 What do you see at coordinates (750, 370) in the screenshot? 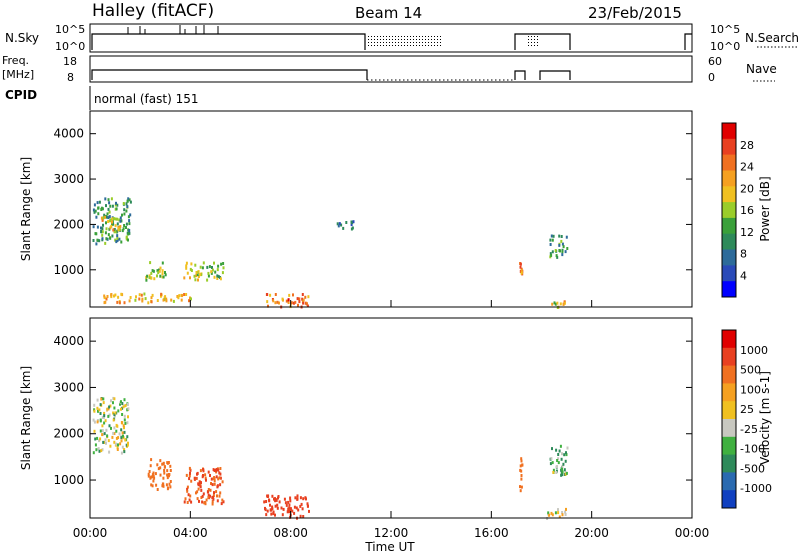
I see `colorbar-tick-label: 500` at bounding box center [750, 370].